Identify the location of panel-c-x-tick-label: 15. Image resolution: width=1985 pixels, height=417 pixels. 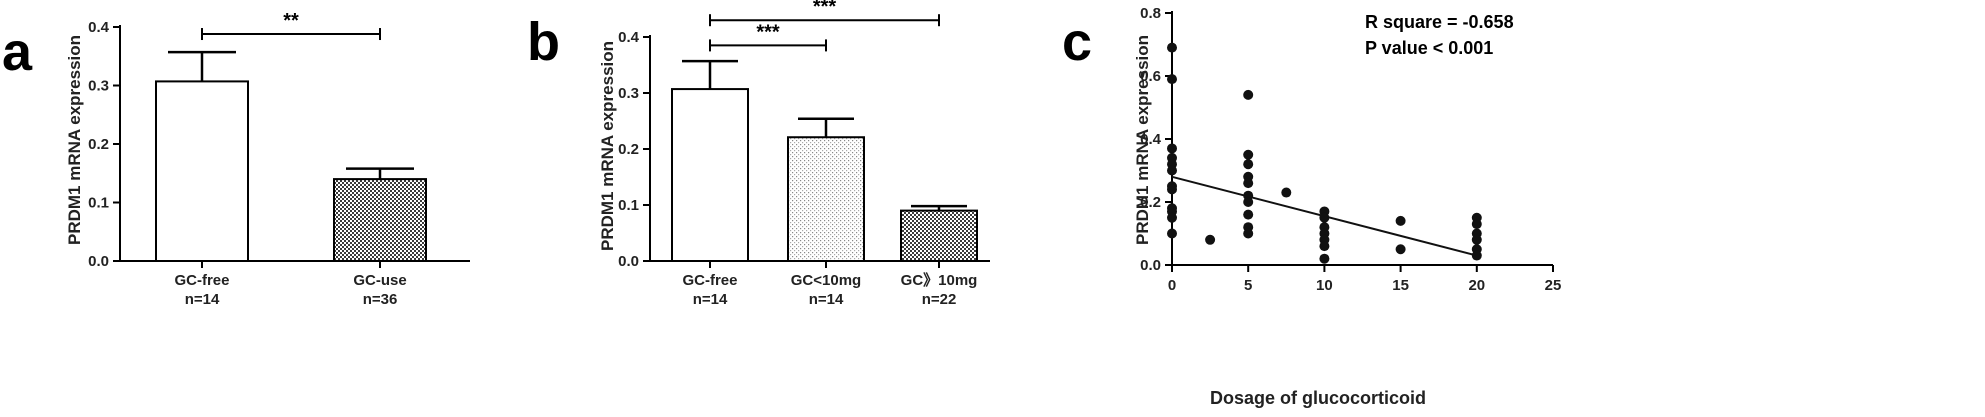
(1400, 285).